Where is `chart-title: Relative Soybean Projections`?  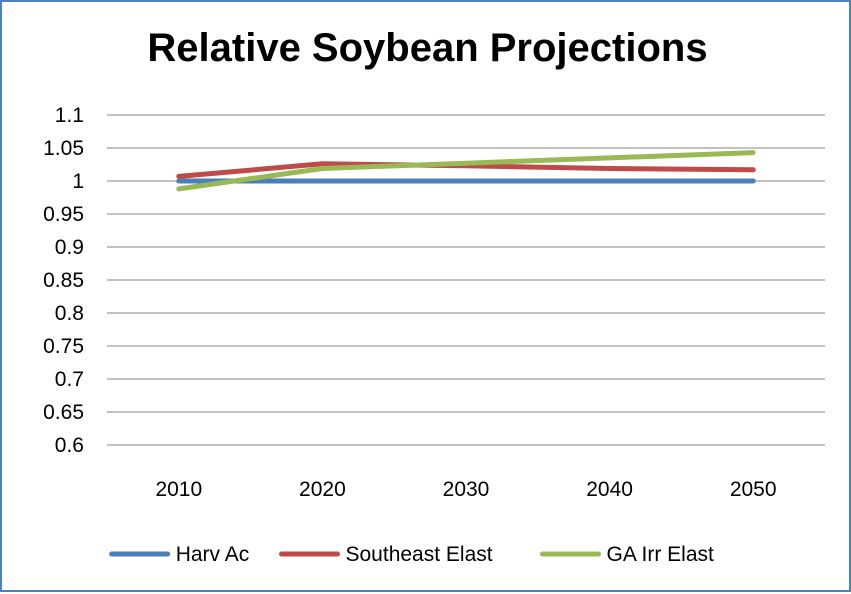 chart-title: Relative Soybean Projections is located at coordinates (427, 48).